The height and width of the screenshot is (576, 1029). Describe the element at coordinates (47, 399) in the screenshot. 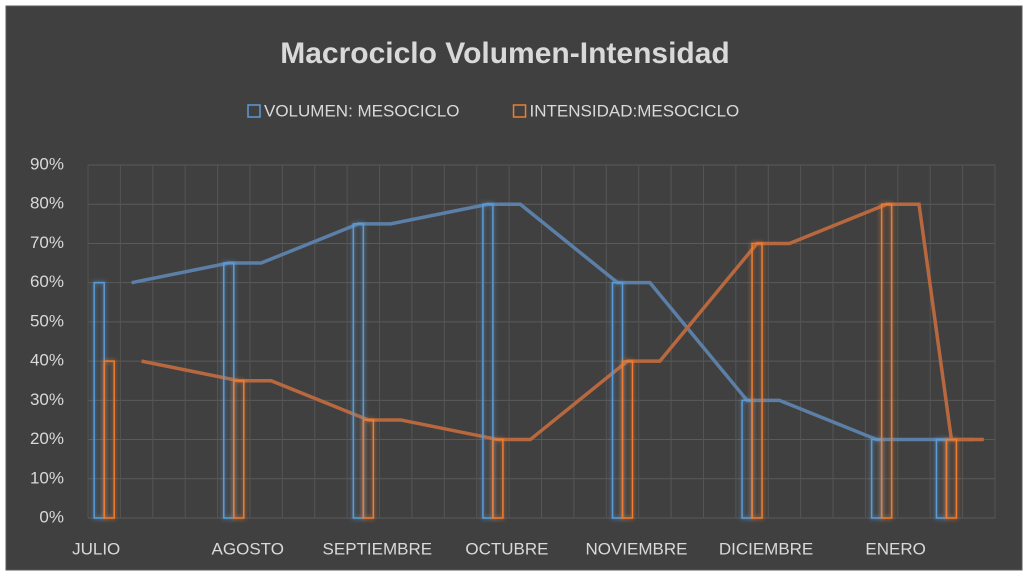

I see `y-tick-label: 30%` at that location.